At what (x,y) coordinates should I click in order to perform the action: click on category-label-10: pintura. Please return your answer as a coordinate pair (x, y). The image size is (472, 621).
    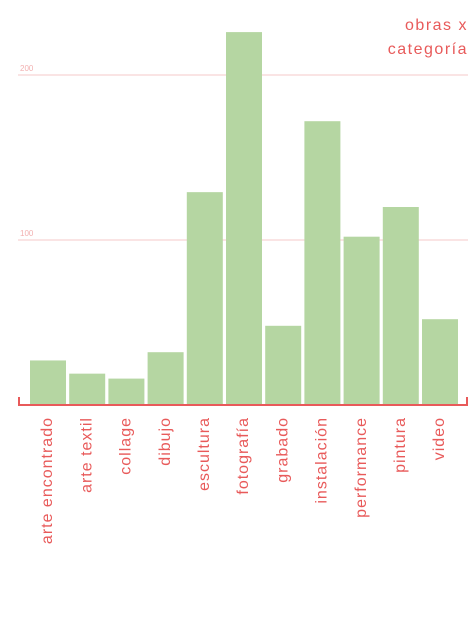
    Looking at the image, I should click on (400, 445).